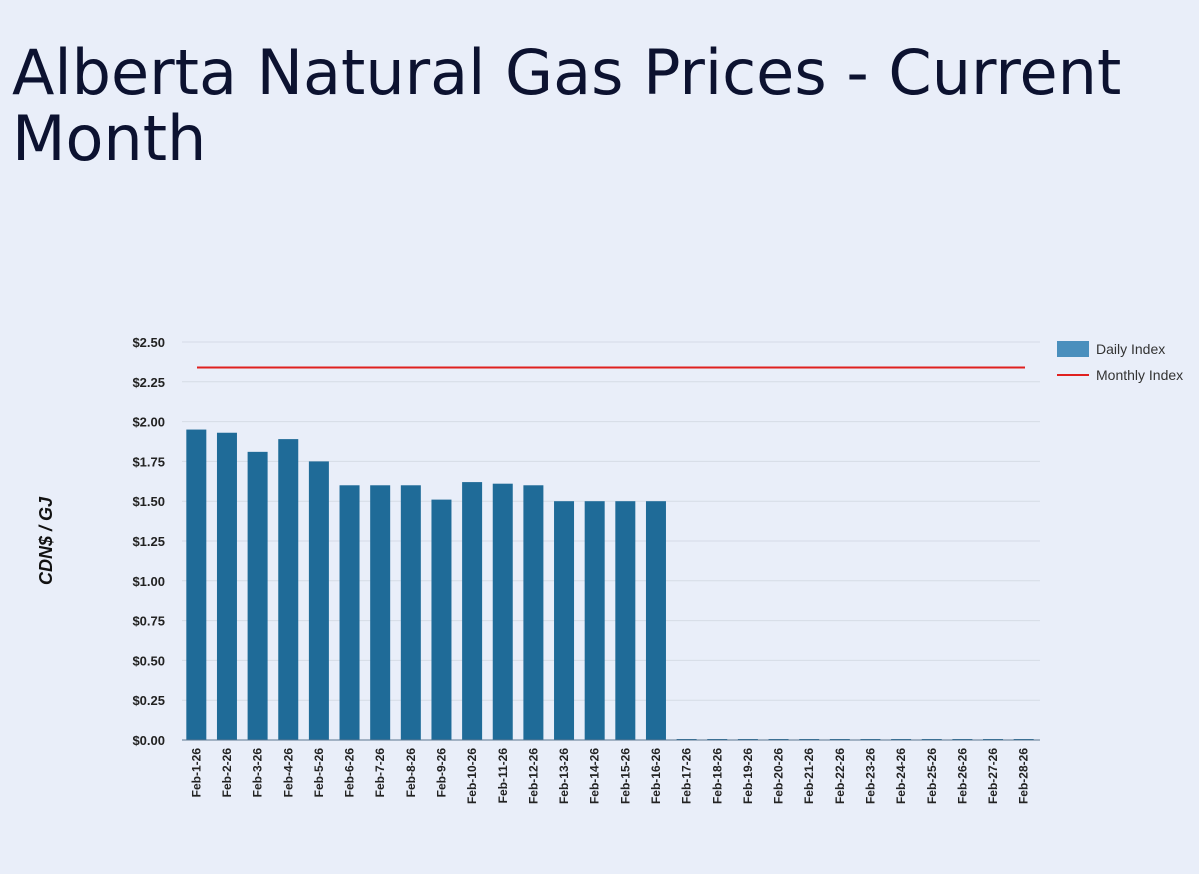 The image size is (1199, 874). What do you see at coordinates (258, 773) in the screenshot?
I see `x-tick-label: Feb-3-26` at bounding box center [258, 773].